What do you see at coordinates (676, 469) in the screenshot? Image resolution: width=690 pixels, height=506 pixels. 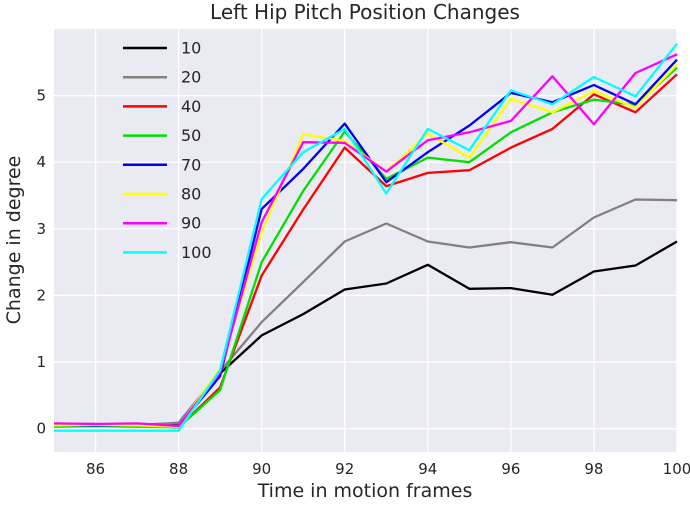 I see `x-tick-100: 100` at bounding box center [676, 469].